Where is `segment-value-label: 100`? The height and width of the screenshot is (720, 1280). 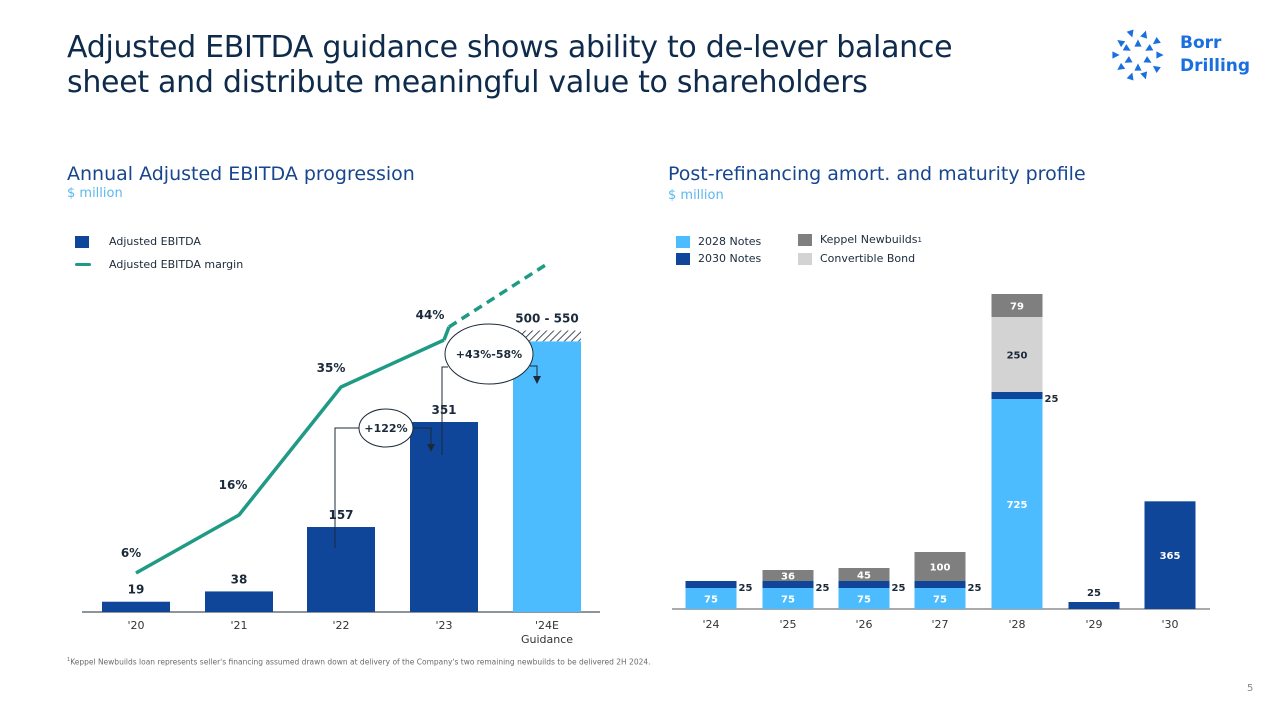 segment-value-label: 100 is located at coordinates (940, 568).